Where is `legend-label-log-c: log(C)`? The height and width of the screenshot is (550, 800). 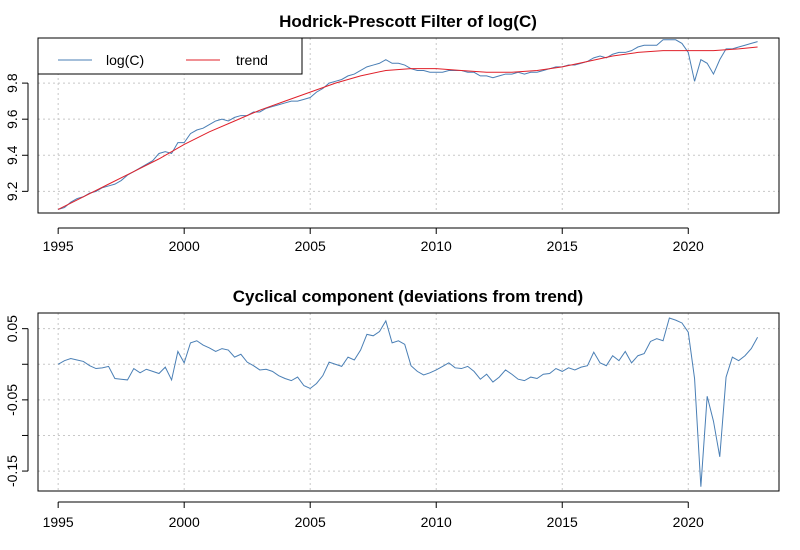
legend-label-log-c: log(C) is located at coordinates (125, 60).